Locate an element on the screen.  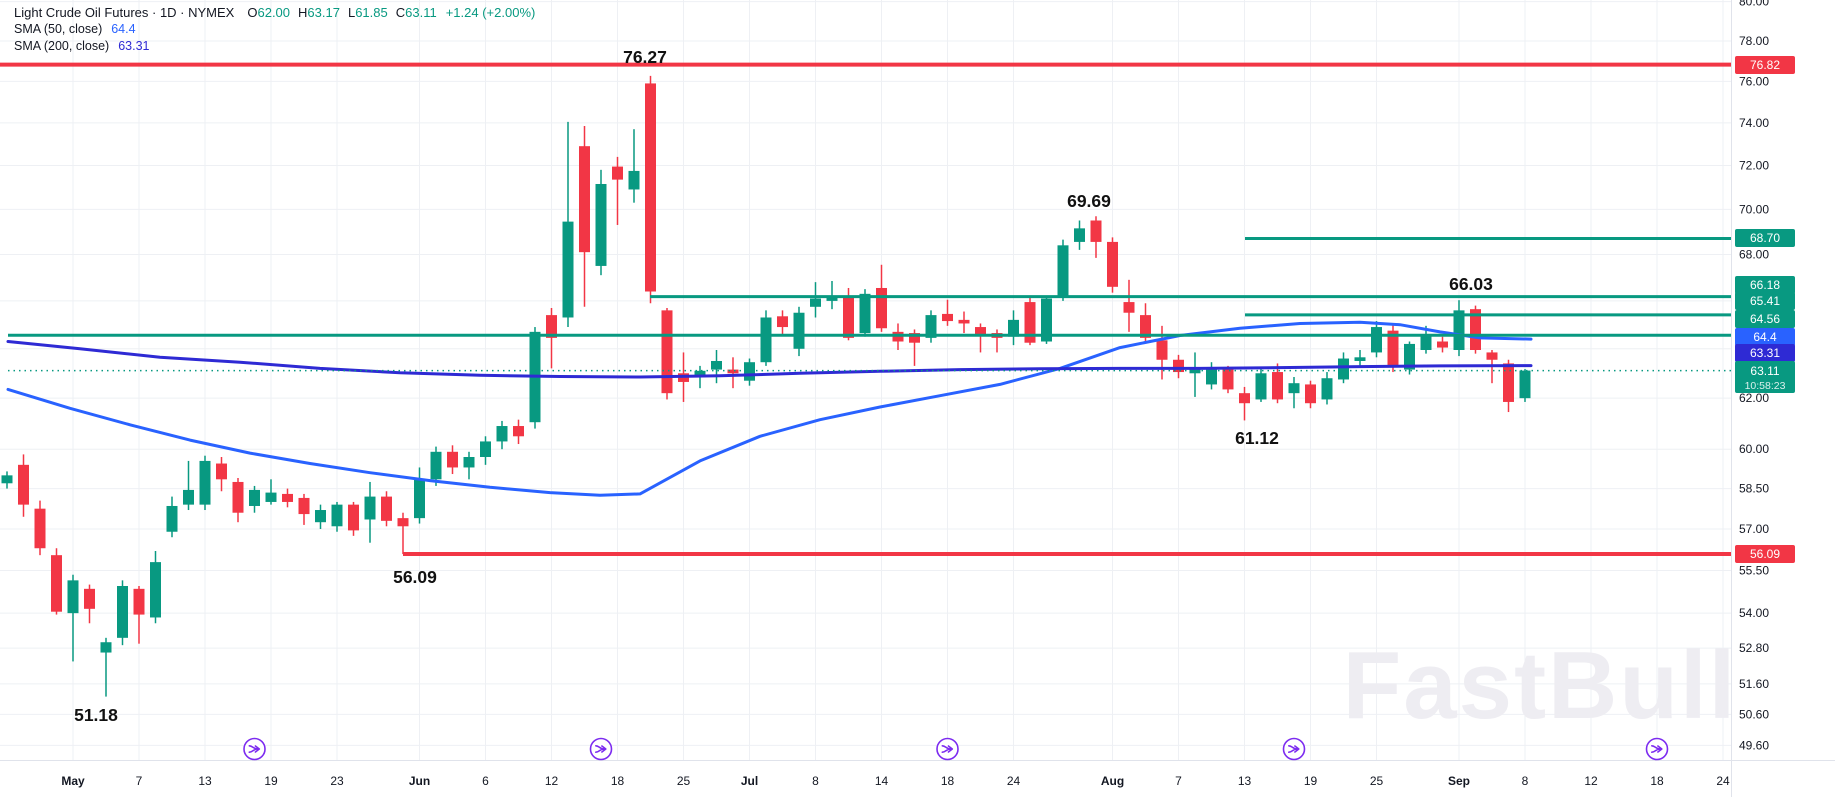
price-badge-value: 65.41 is located at coordinates (1765, 301).